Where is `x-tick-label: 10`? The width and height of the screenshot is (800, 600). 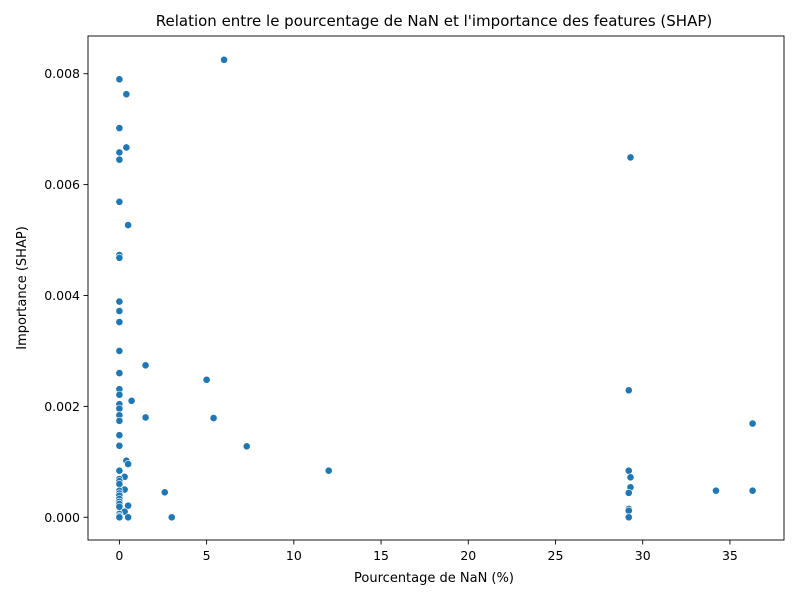 x-tick-label: 10 is located at coordinates (294, 555).